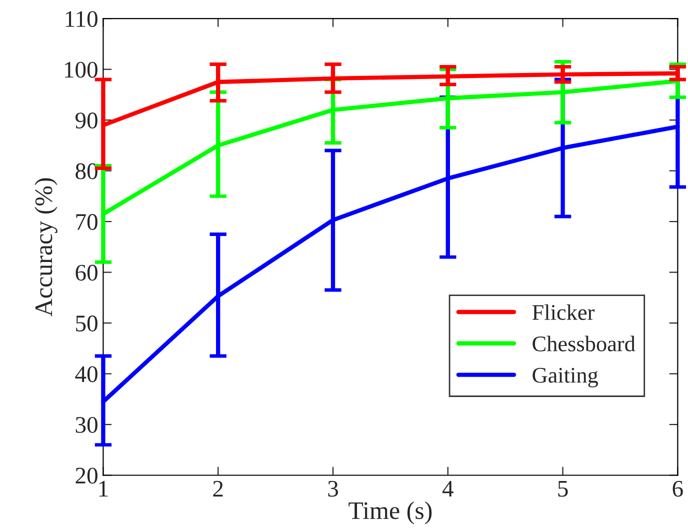  I want to click on y-tick-label: 40, so click(86, 374).